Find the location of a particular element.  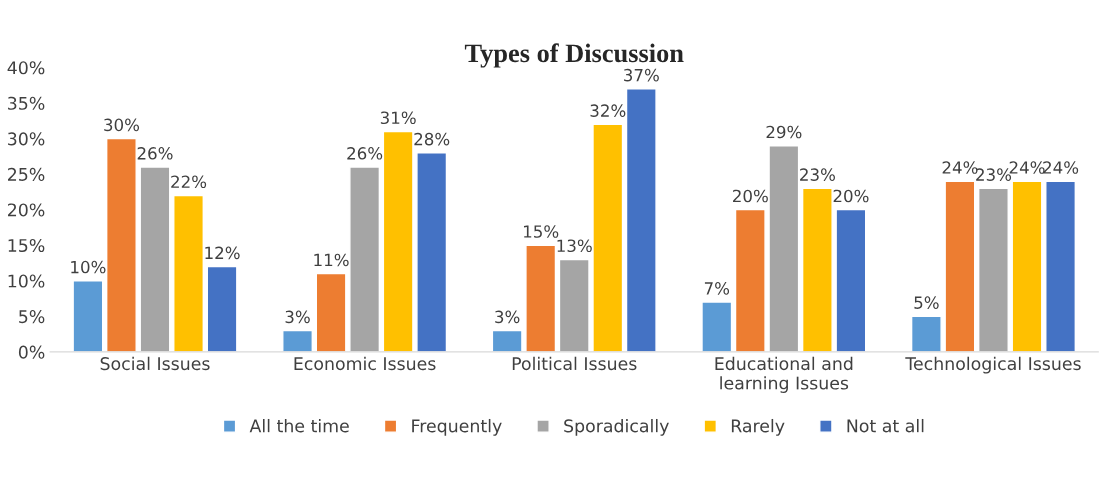

y-tick-label: 35% is located at coordinates (26, 103).